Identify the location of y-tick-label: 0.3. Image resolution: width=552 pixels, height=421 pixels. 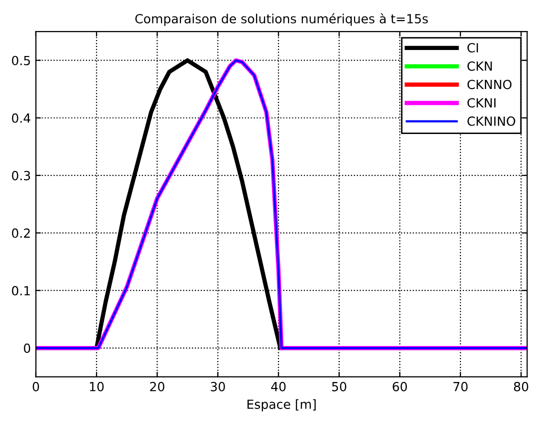
(21, 175).